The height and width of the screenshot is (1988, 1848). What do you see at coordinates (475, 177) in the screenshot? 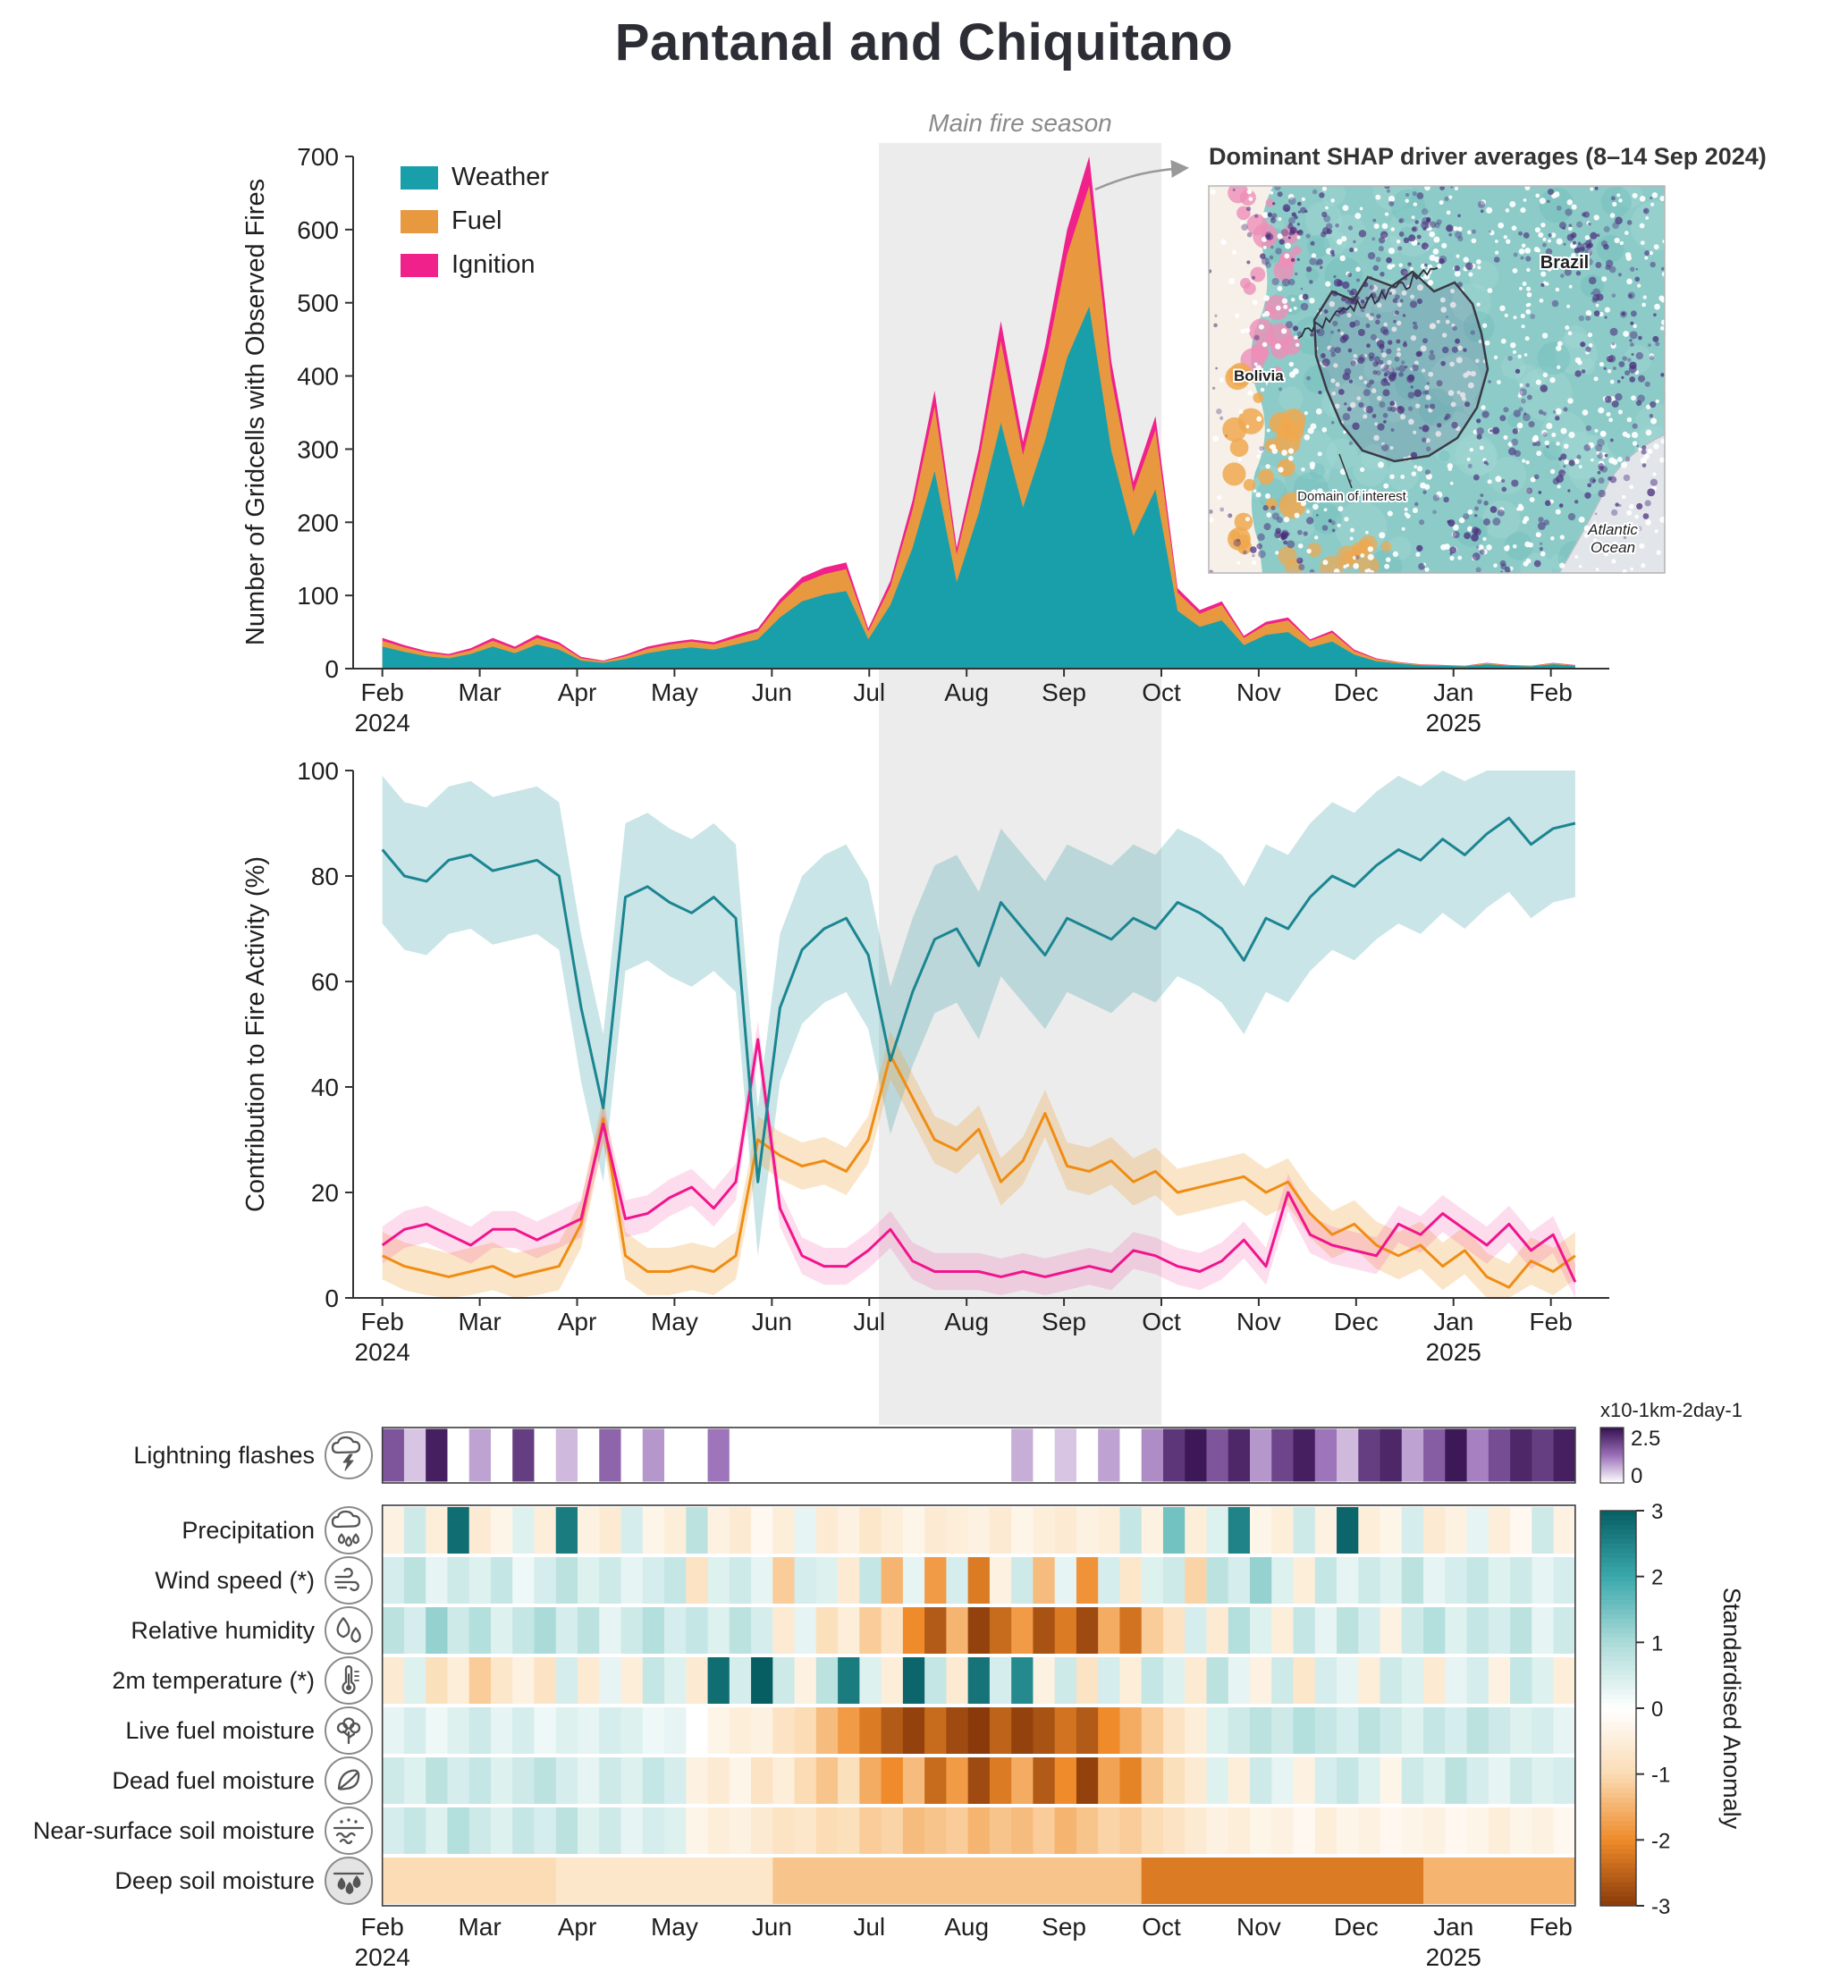
I see `legend-item-weather: Weather` at bounding box center [475, 177].